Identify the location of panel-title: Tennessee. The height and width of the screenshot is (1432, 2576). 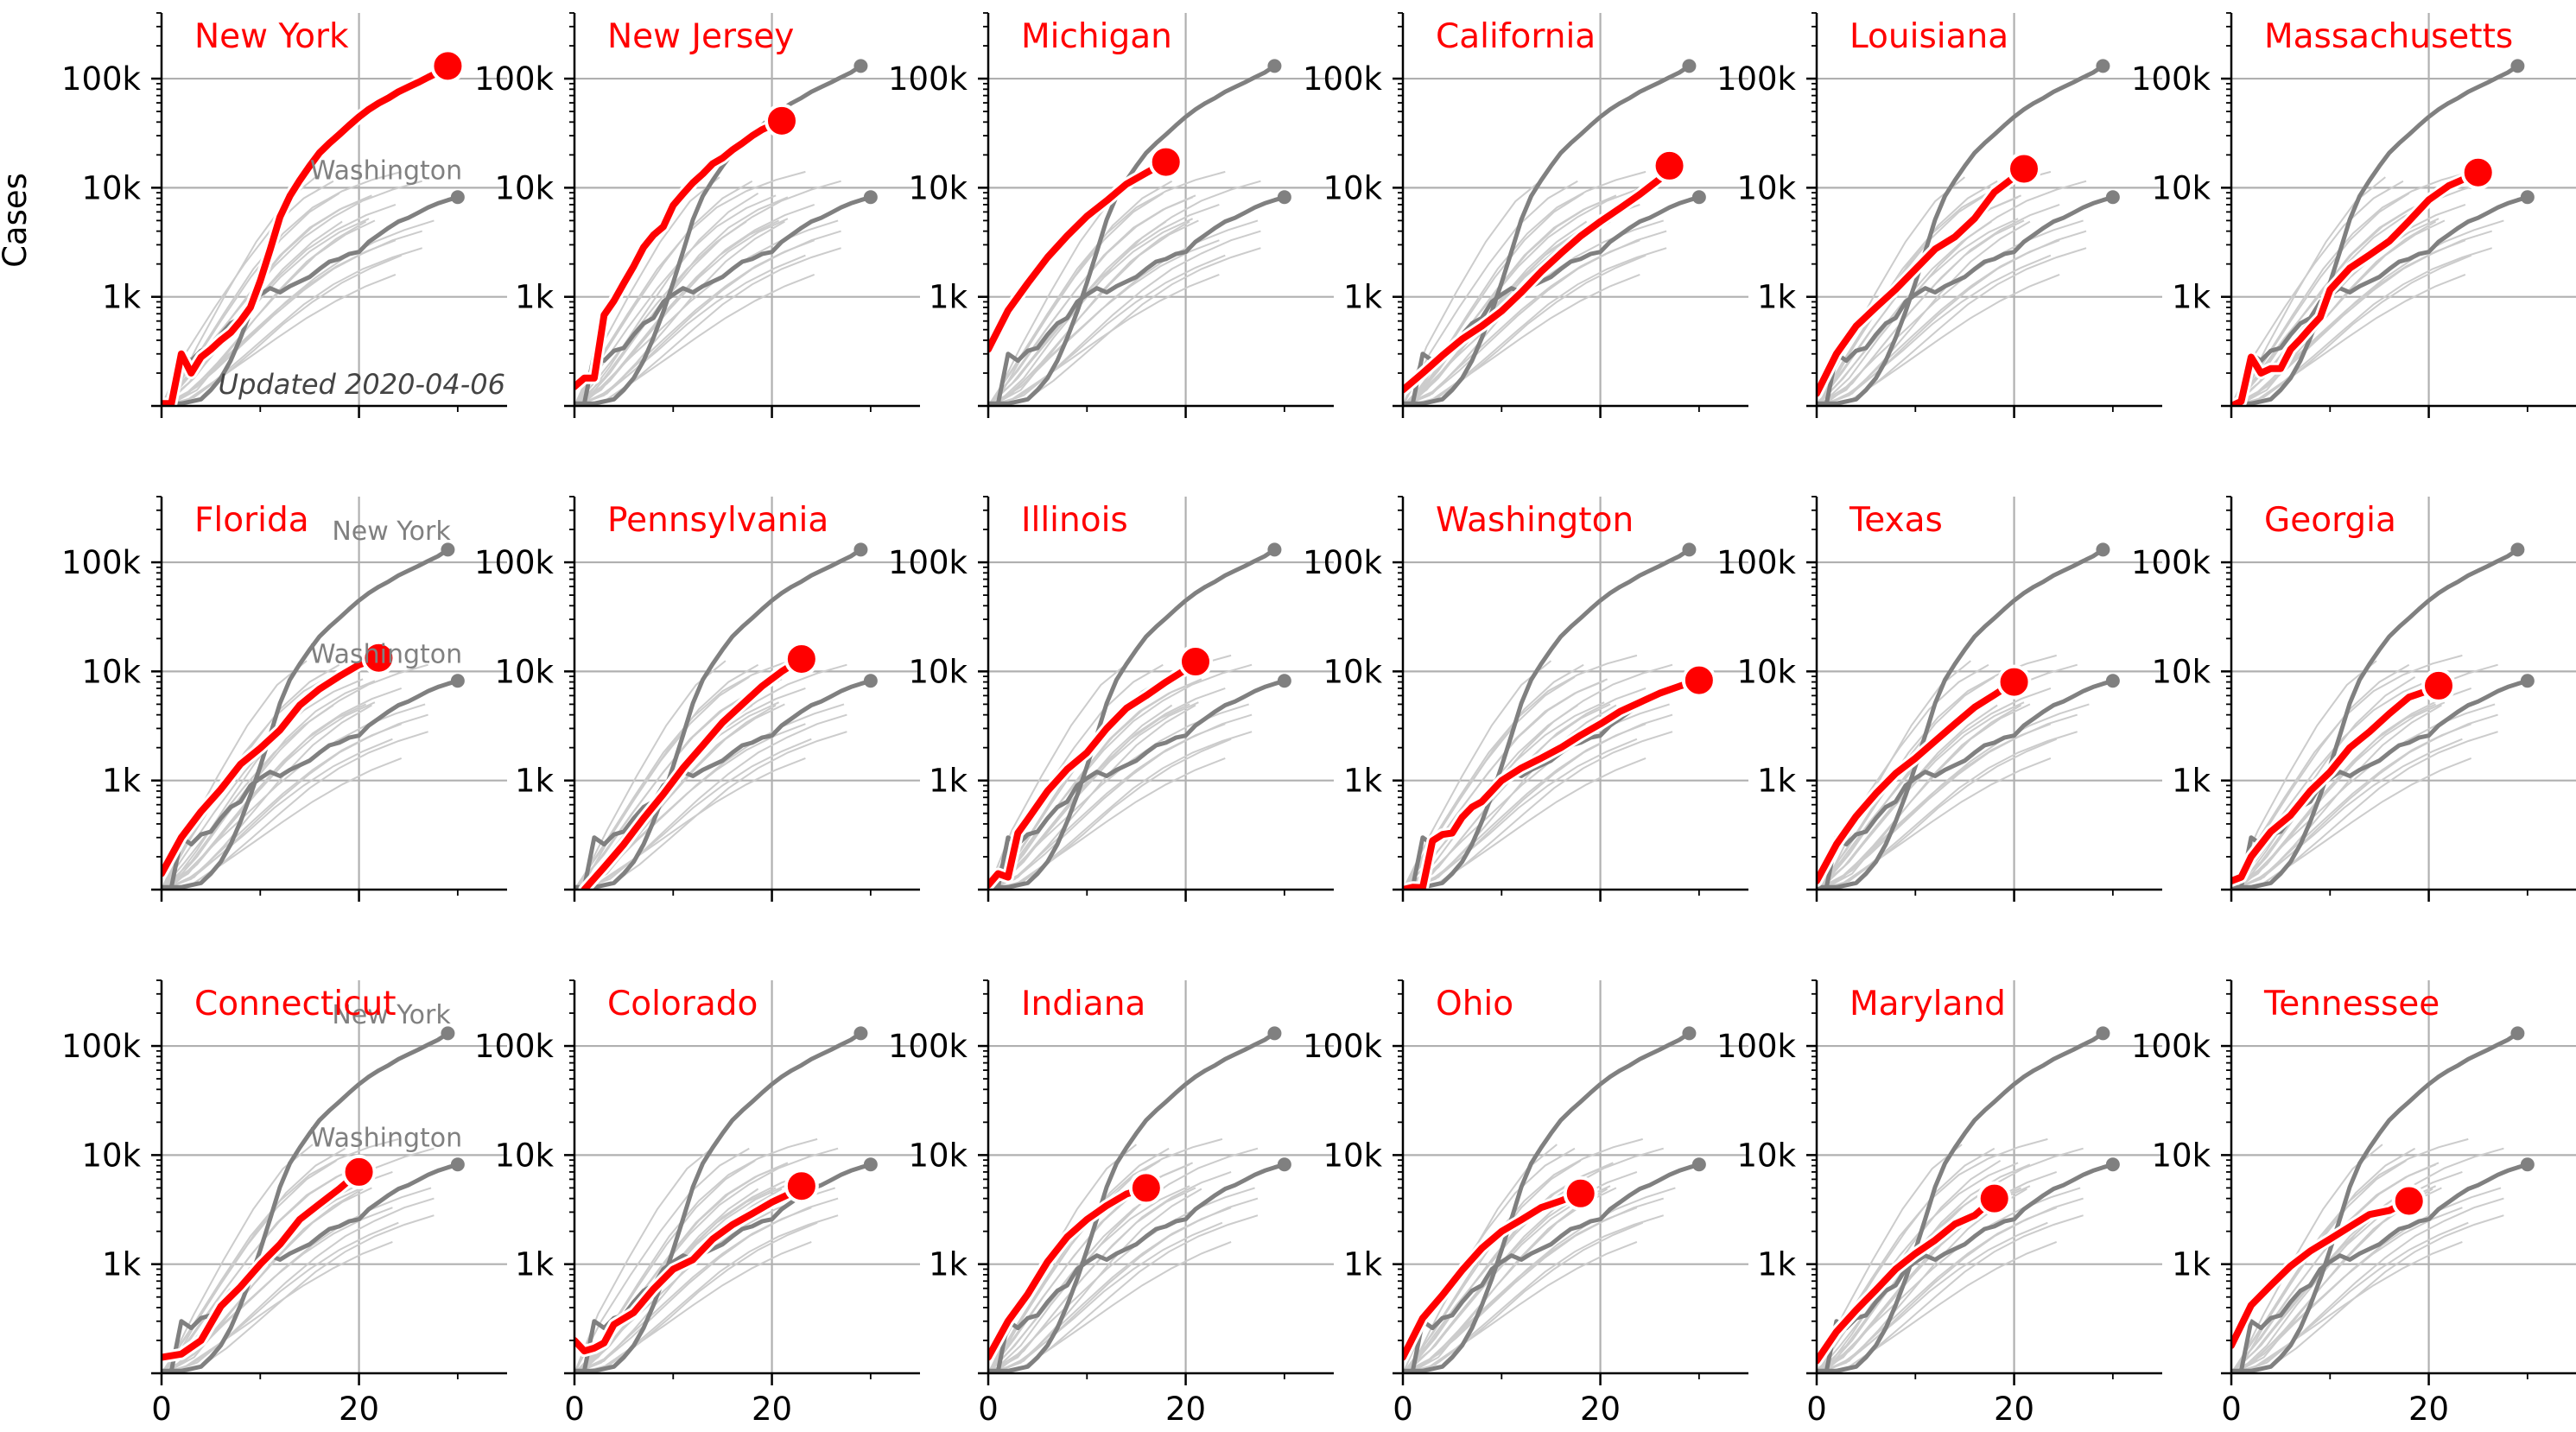
(2351, 1004).